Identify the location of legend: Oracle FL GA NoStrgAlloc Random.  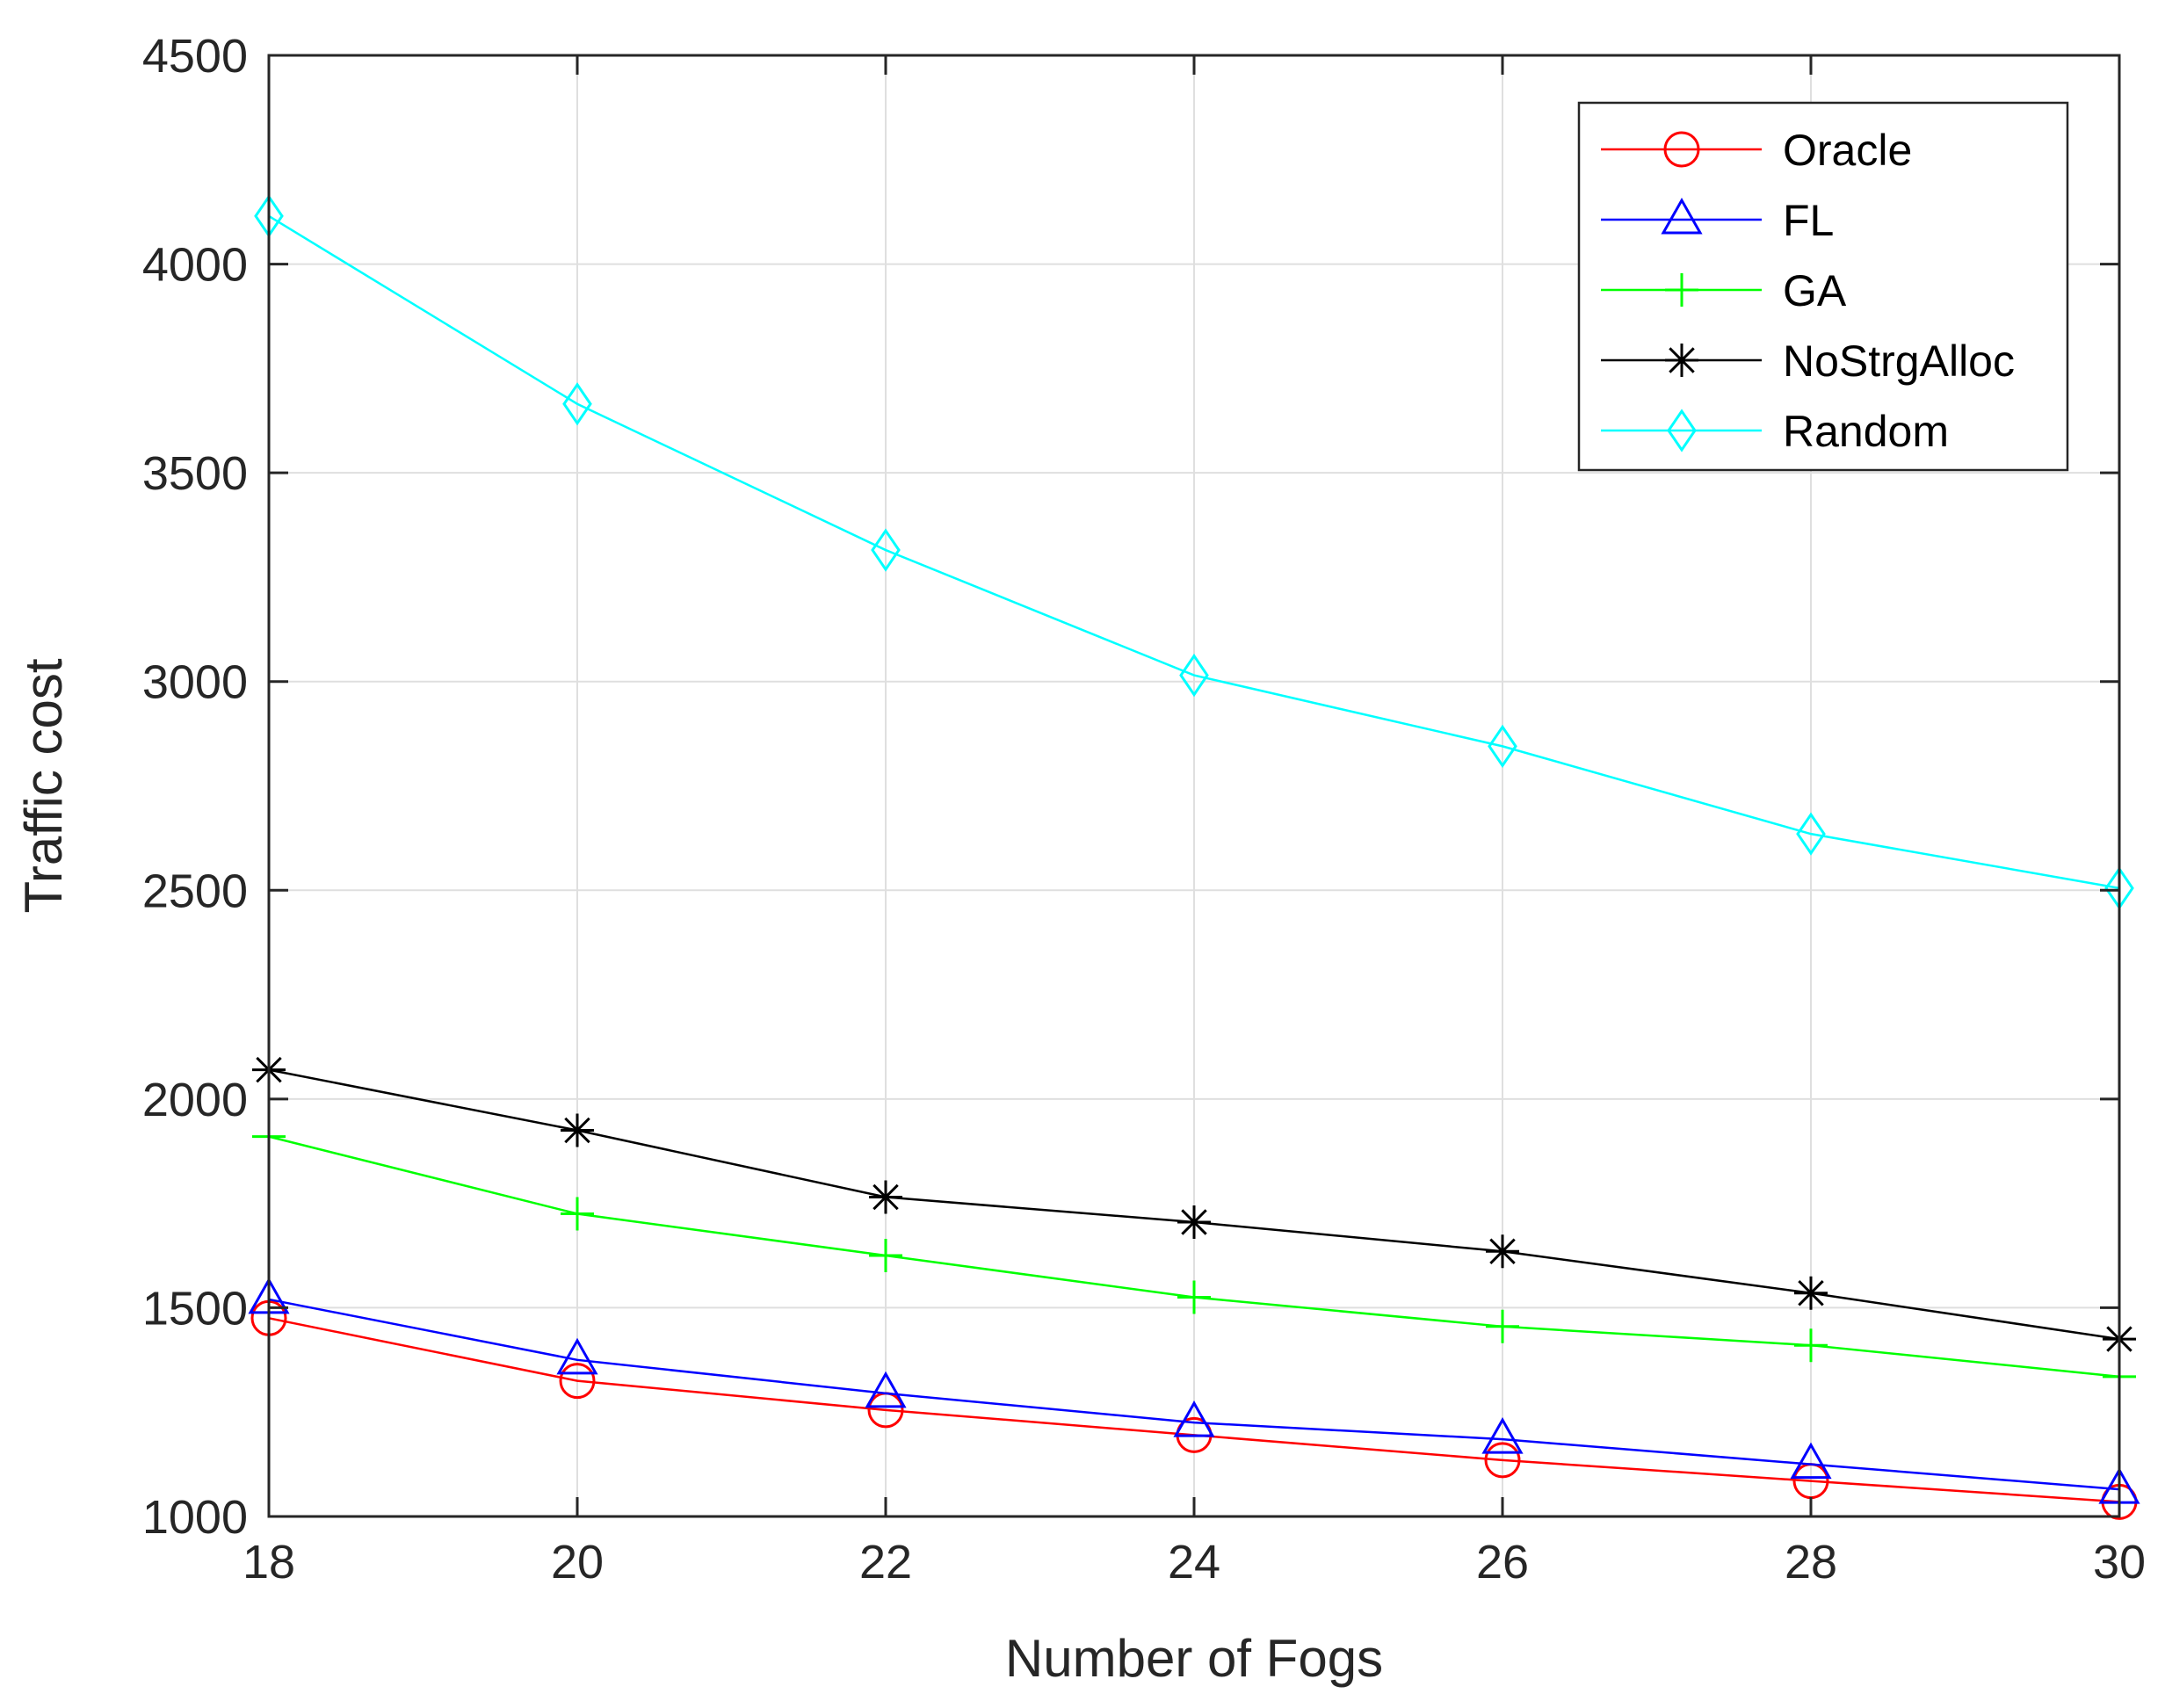
(1823, 286).